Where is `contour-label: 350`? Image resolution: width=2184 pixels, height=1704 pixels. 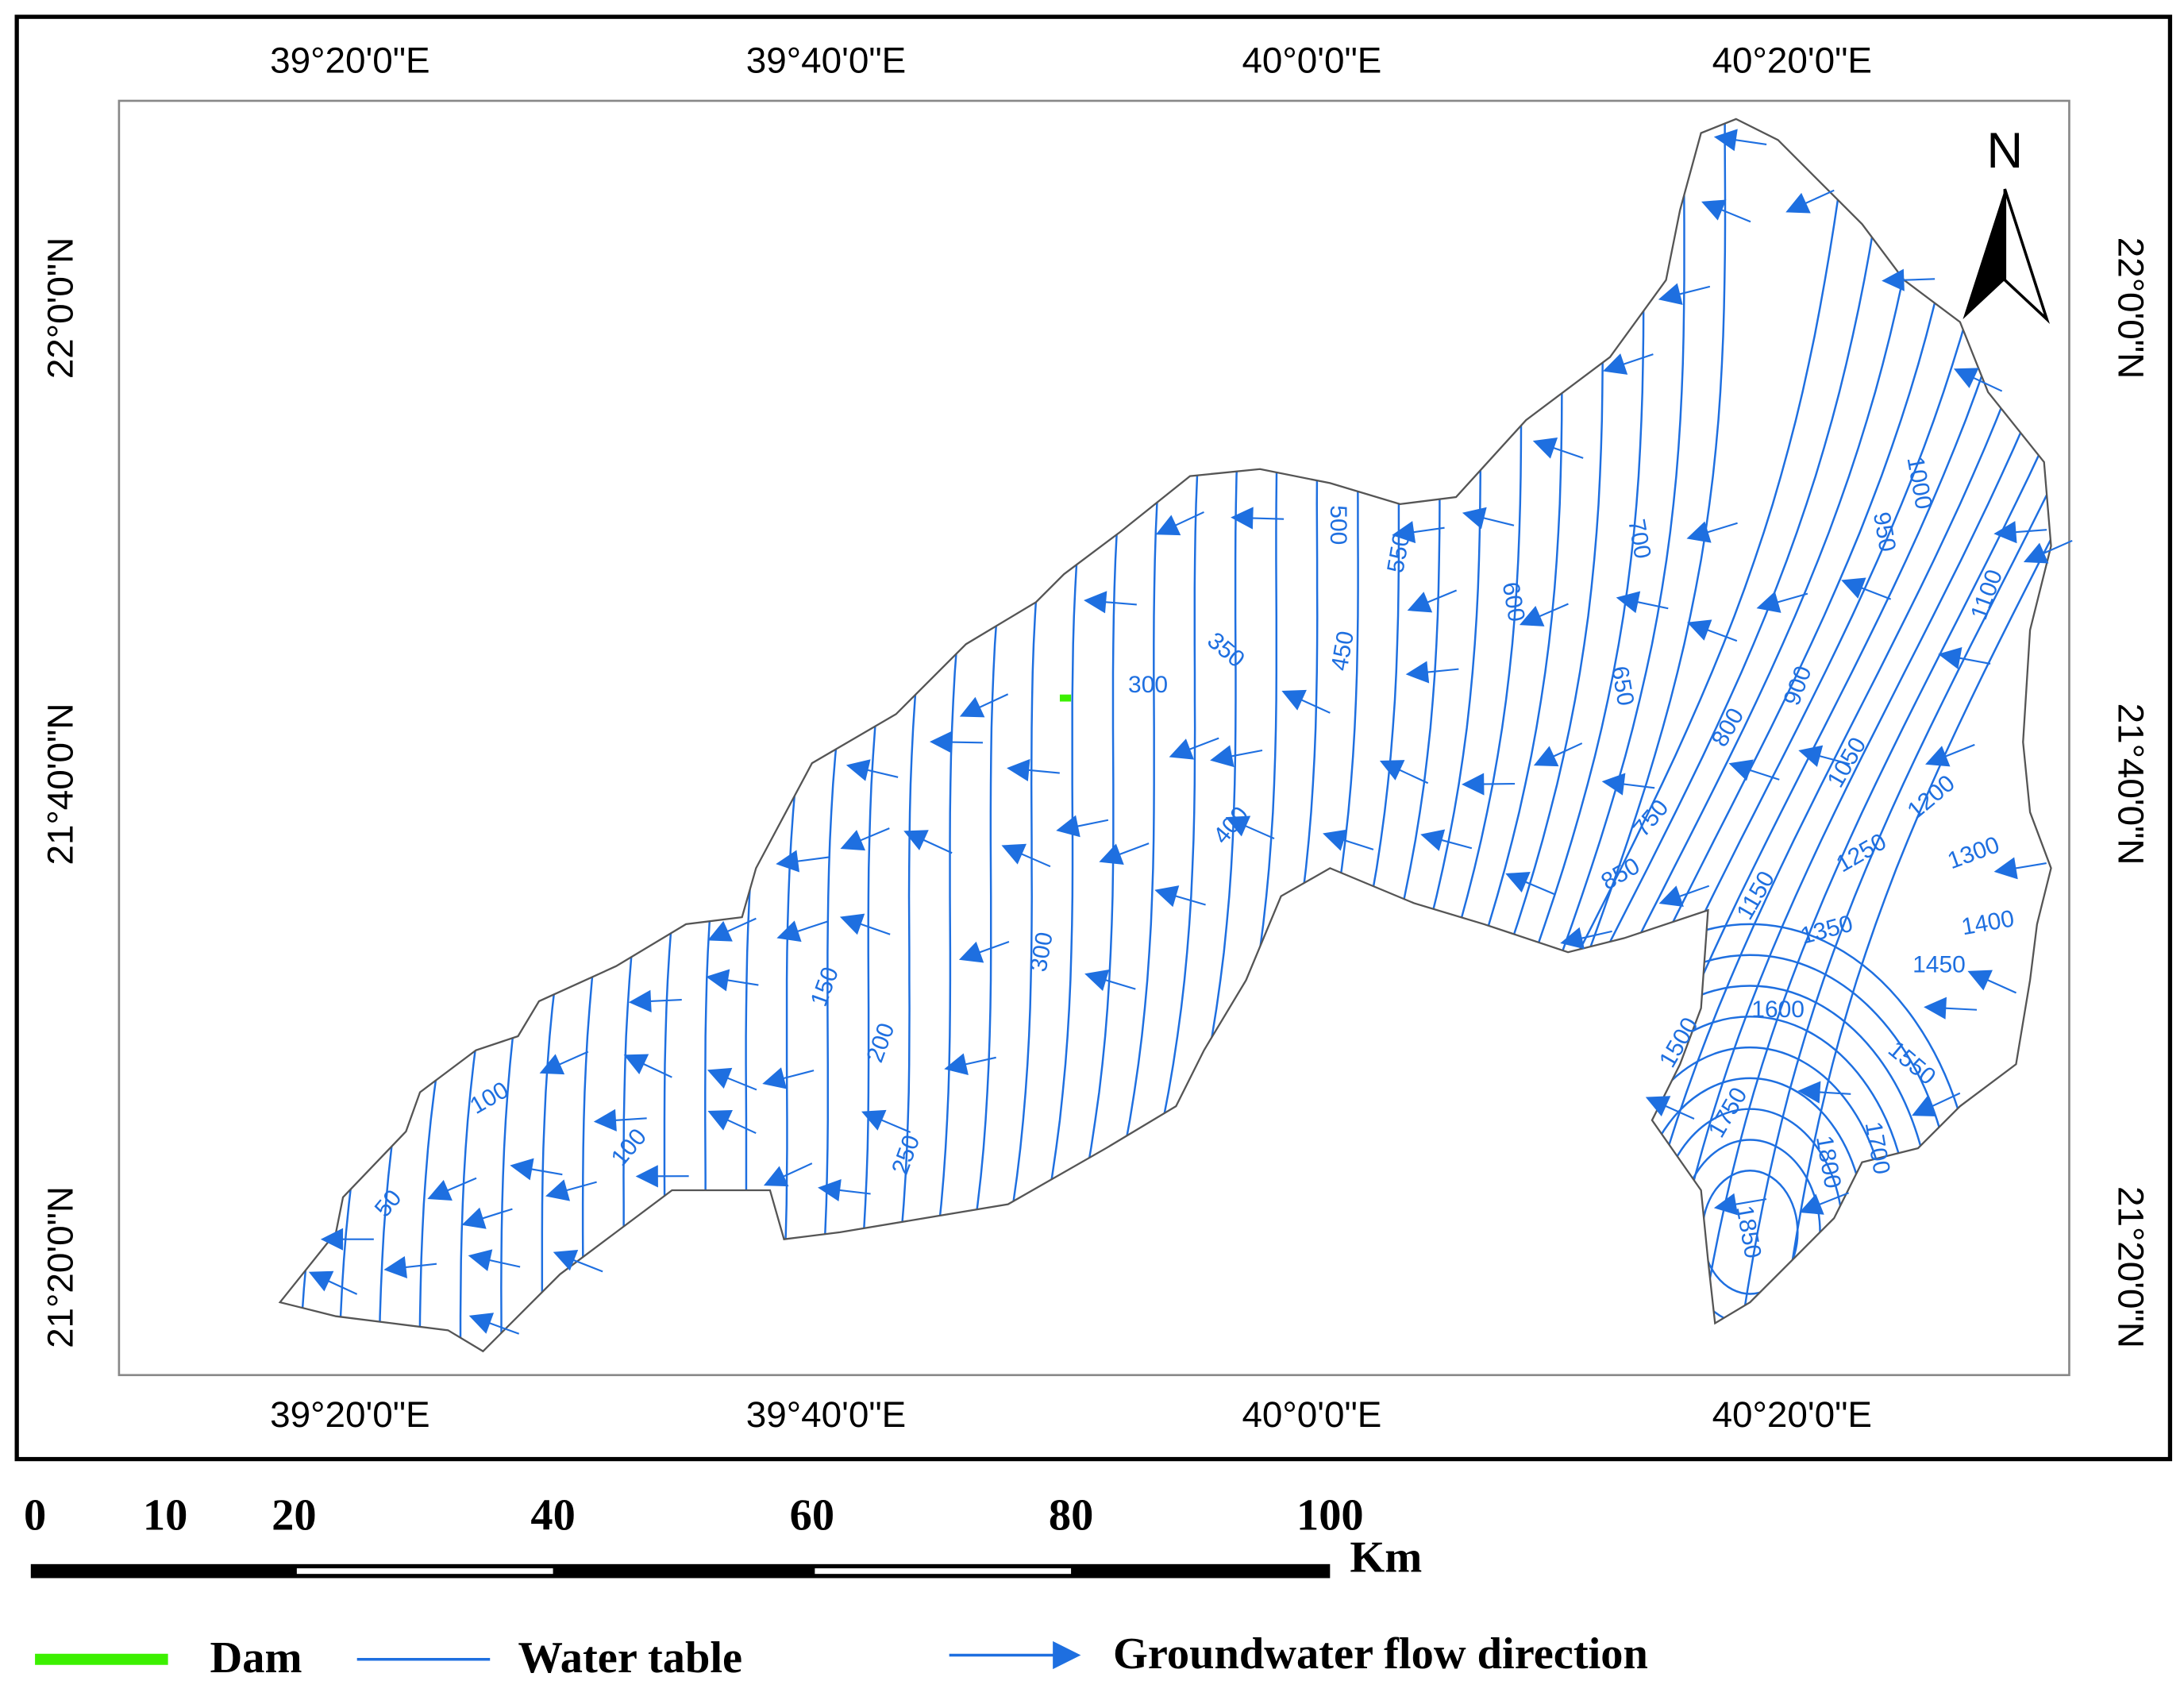 contour-label: 350 is located at coordinates (1226, 650).